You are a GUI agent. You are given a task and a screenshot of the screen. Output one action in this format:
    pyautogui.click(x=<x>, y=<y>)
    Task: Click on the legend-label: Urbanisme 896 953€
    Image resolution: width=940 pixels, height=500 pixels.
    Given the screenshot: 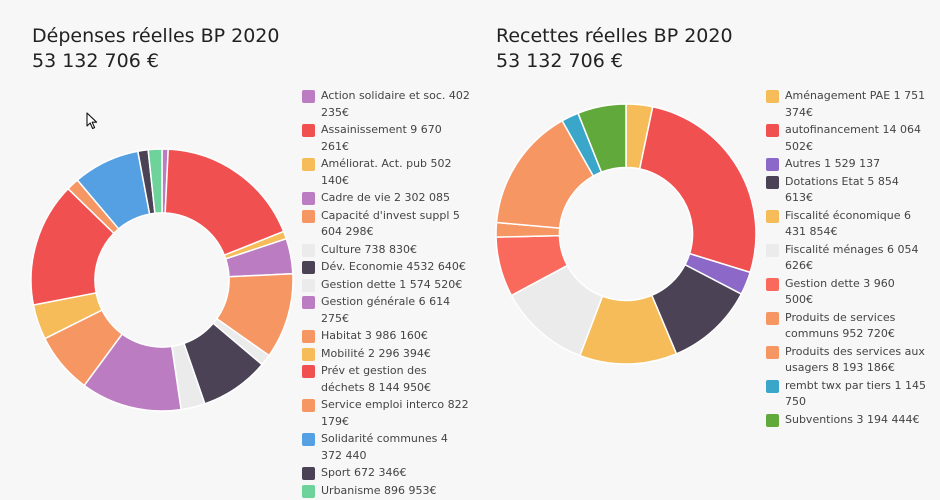 What is the action you would take?
    pyautogui.click(x=379, y=490)
    